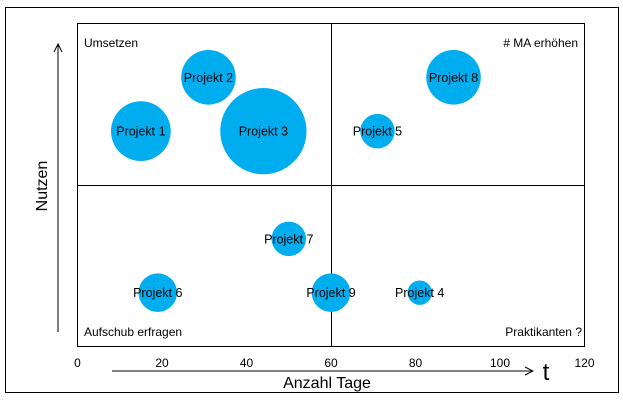  I want to click on quadrant-label-bottom-right: Praktikanten ?, so click(543, 332).